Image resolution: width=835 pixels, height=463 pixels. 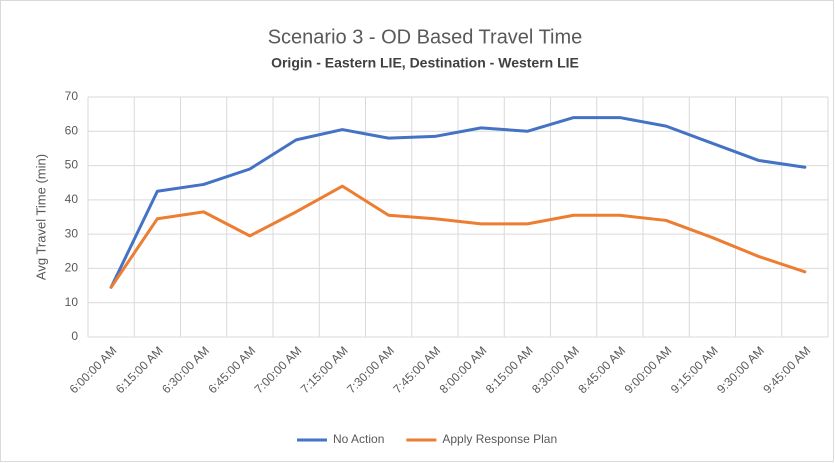 I want to click on y-tick-label: 30, so click(x=72, y=233).